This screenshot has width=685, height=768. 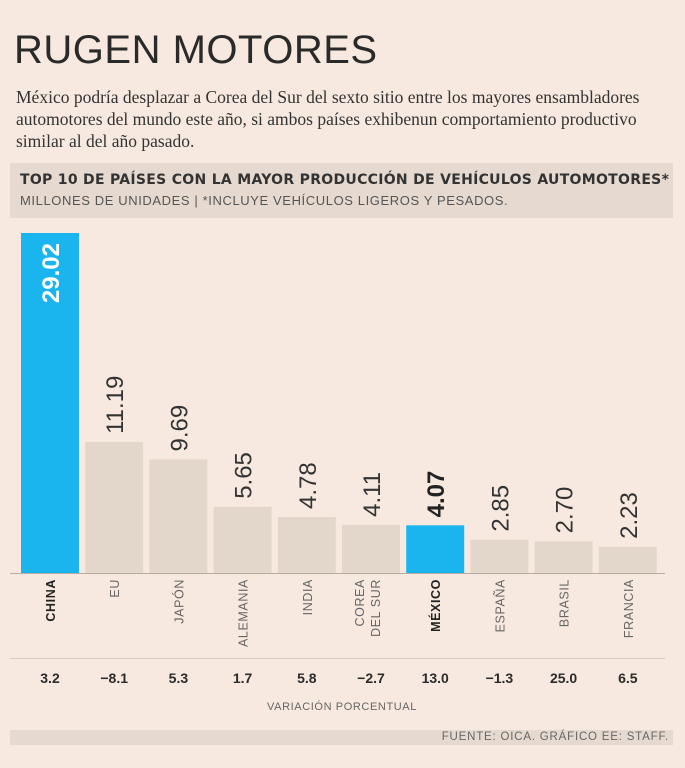 I want to click on variation-value: 25.0, so click(x=563, y=678).